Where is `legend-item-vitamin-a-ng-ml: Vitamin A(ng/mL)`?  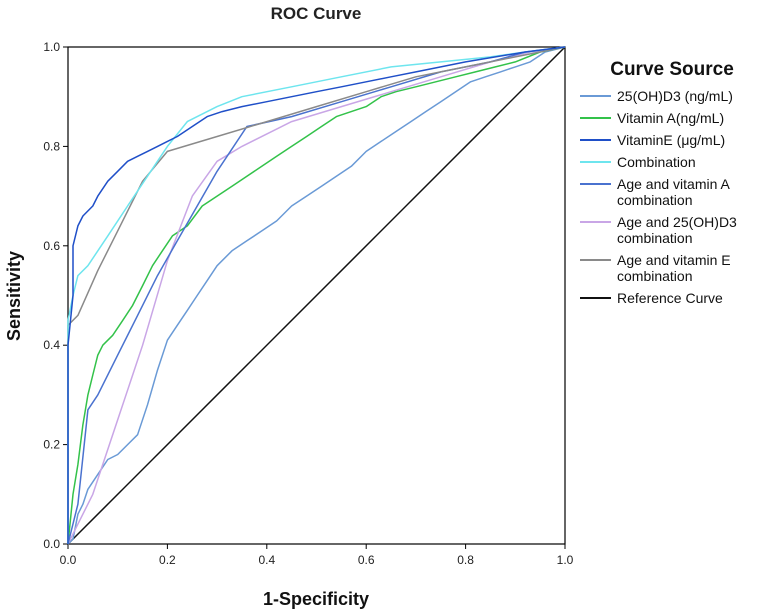
legend-item-vitamin-a-ng-ml: Vitamin A(ng/mL) is located at coordinates (652, 118).